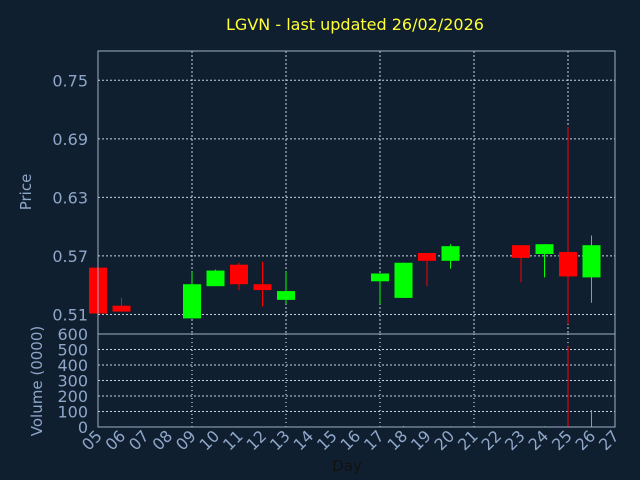  I want to click on volume-tick-label: 400, so click(72, 365).